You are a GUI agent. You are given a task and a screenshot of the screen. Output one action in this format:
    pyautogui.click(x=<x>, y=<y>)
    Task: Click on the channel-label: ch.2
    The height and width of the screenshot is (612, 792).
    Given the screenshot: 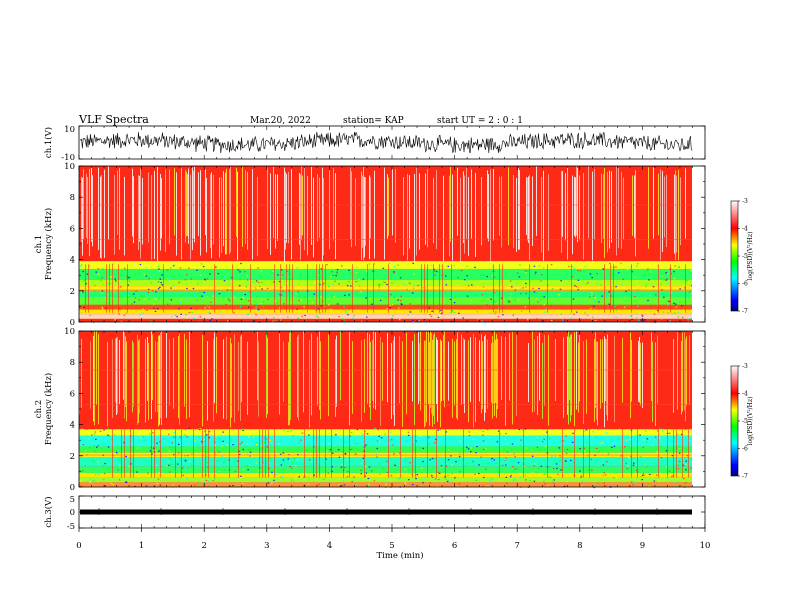 What is the action you would take?
    pyautogui.click(x=39, y=409)
    